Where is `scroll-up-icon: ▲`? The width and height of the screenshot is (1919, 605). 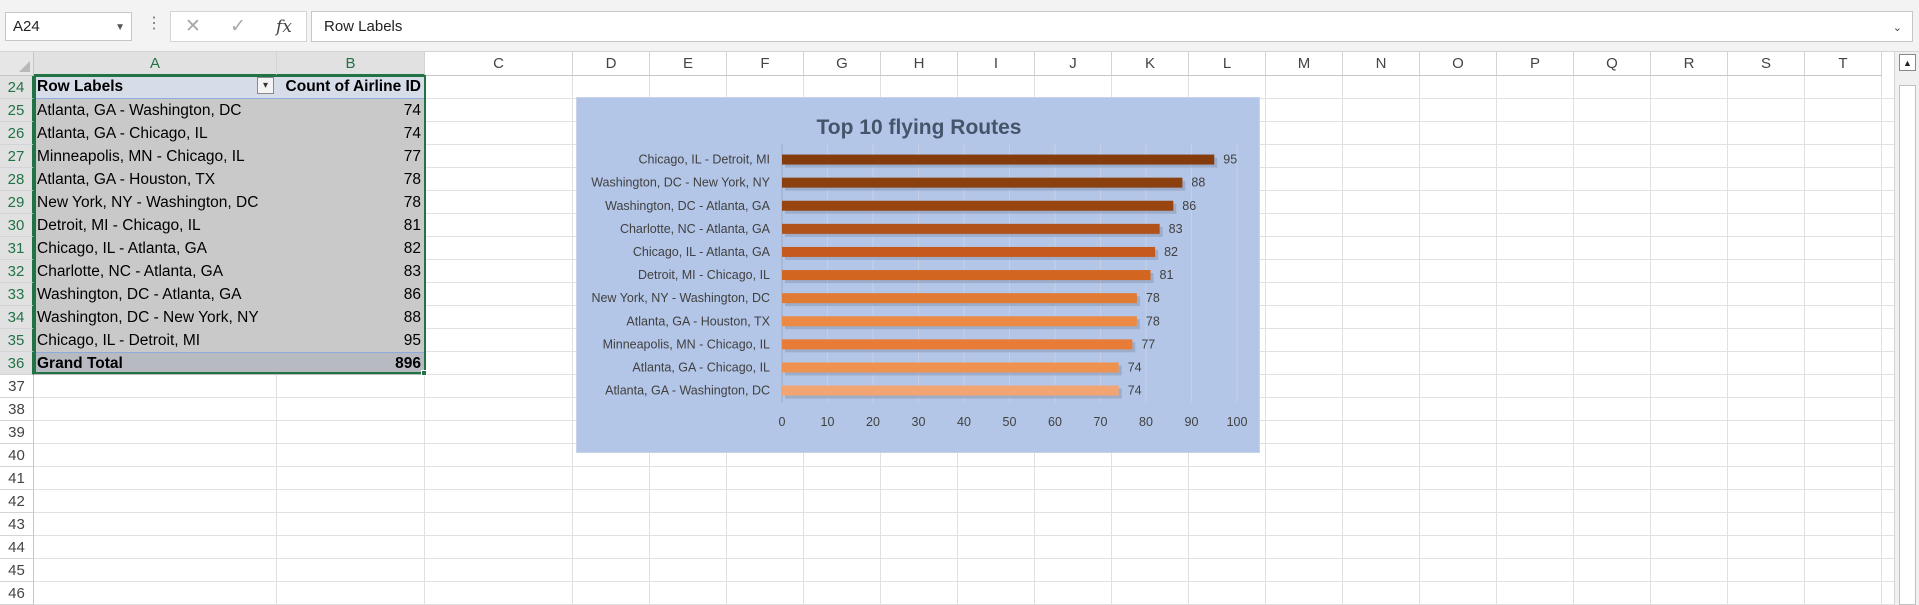
scroll-up-icon: ▲ is located at coordinates (1907, 62).